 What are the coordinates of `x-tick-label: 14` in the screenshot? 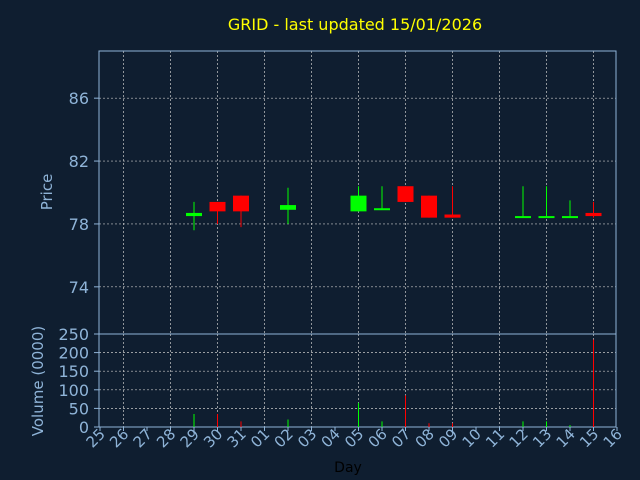 It's located at (566, 438).